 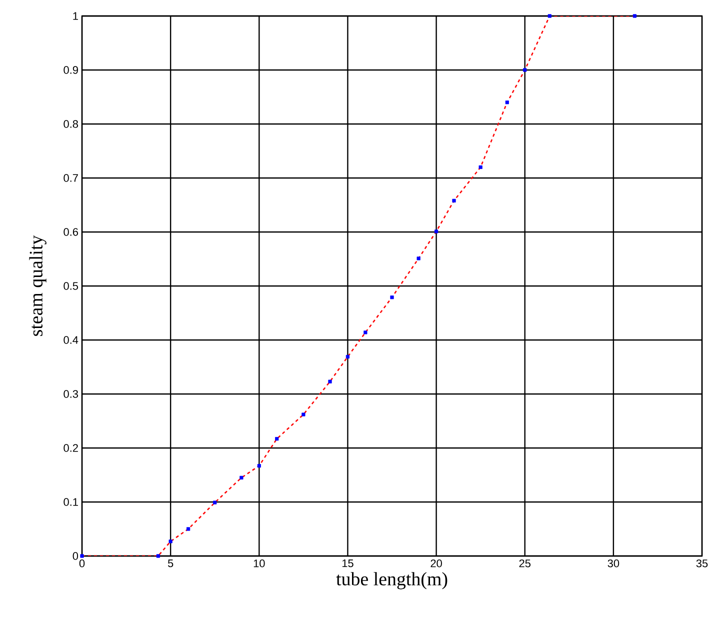 I want to click on y-tick-label: 0.3, so click(x=71, y=394).